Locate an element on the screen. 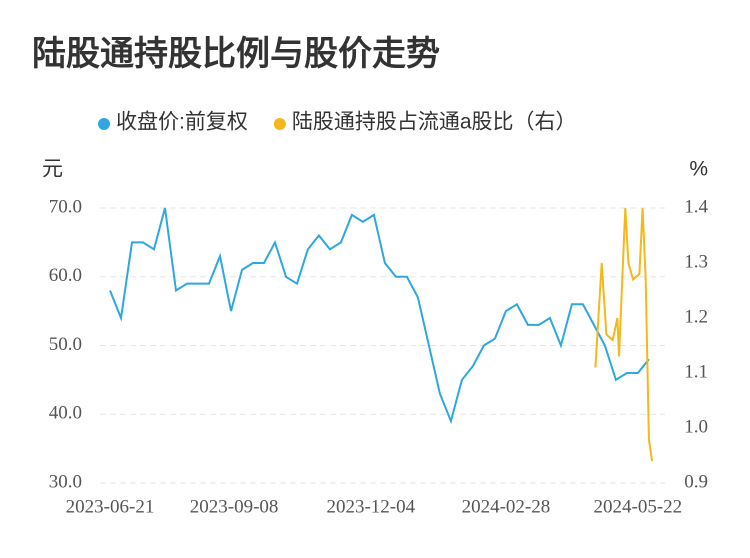 Image resolution: width=750 pixels, height=558 pixels. y2-tick-label: 1.1 is located at coordinates (696, 371).